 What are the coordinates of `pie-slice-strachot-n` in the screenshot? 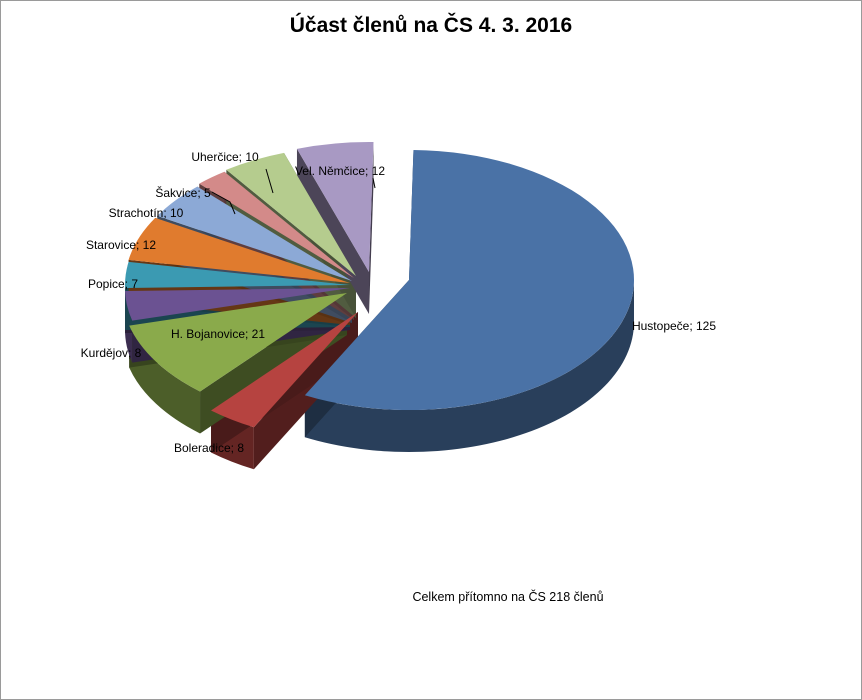 It's located at (254, 233).